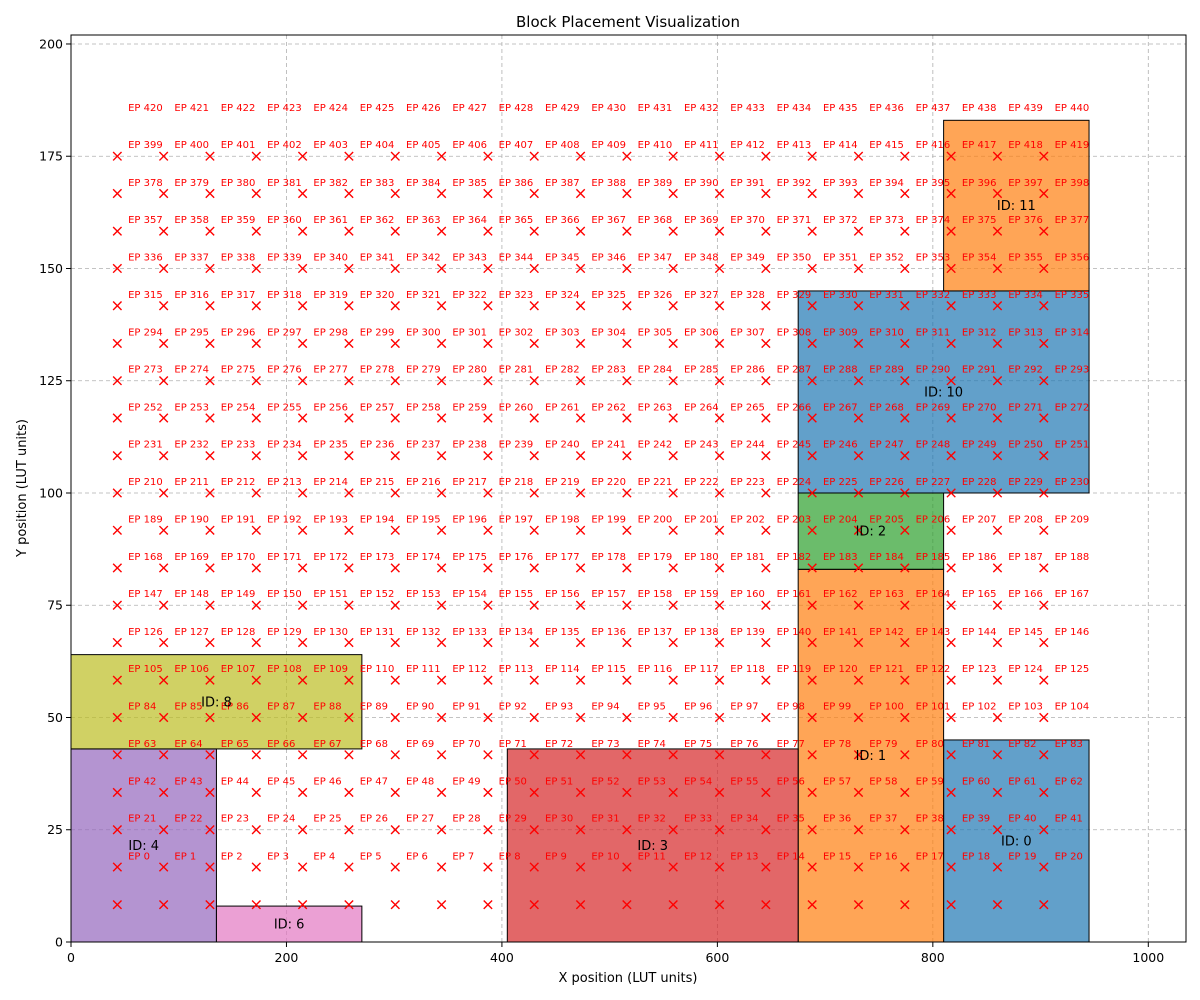 The height and width of the screenshot is (1000, 1200). Describe the element at coordinates (1025, 370) in the screenshot. I see `ep-label: EP 292` at that location.